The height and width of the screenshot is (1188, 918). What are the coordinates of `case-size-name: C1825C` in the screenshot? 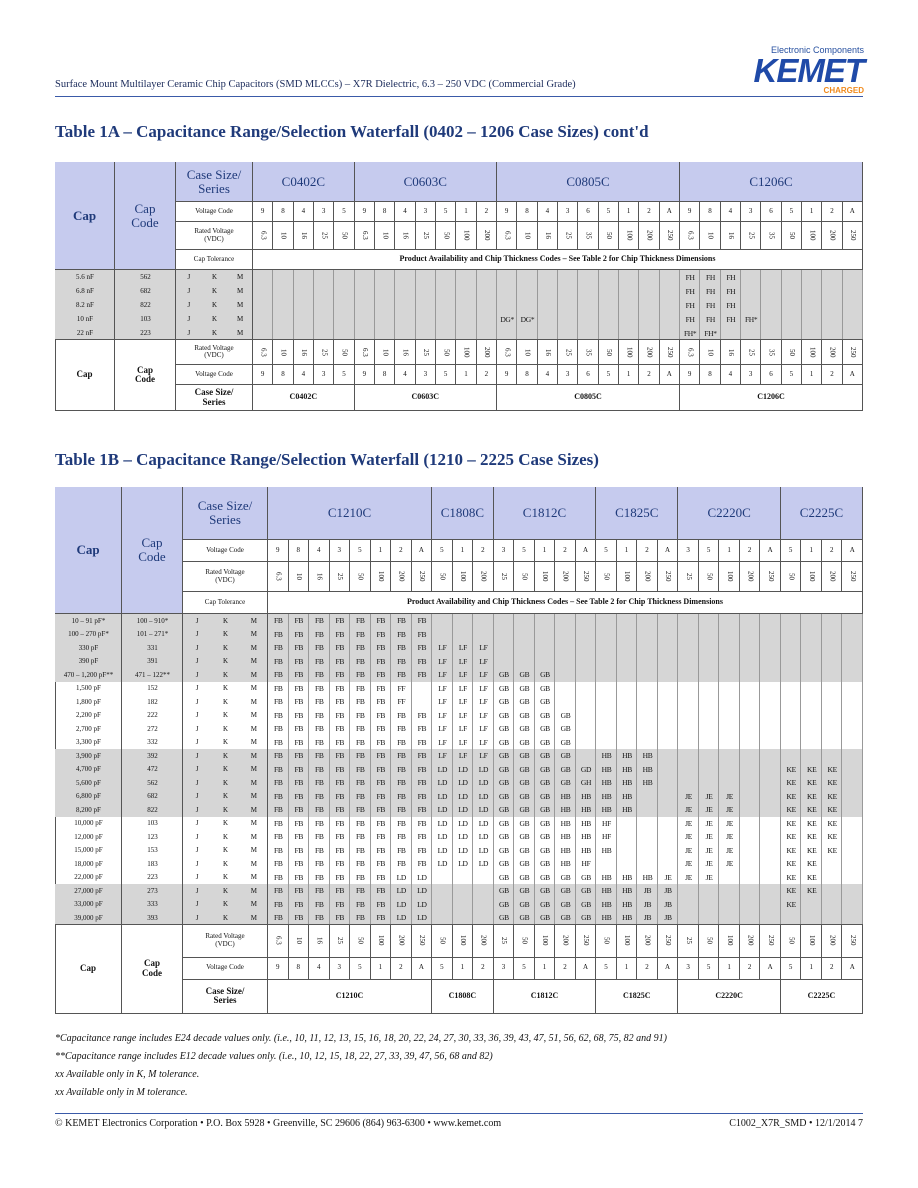 It's located at (637, 513).